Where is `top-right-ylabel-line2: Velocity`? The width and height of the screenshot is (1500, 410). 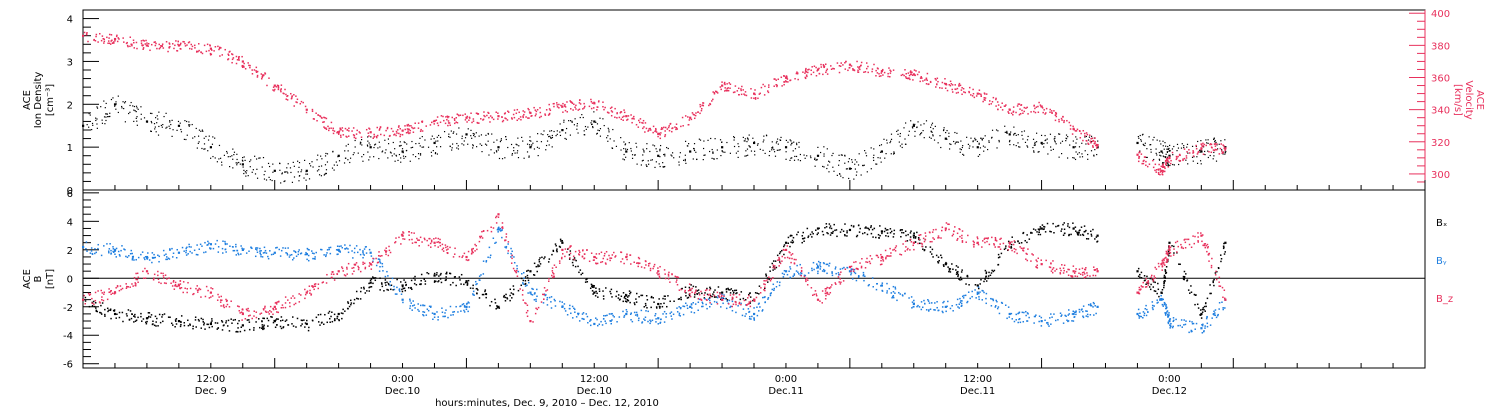
top-right-ylabel-line2: Velocity is located at coordinates (1468, 99).